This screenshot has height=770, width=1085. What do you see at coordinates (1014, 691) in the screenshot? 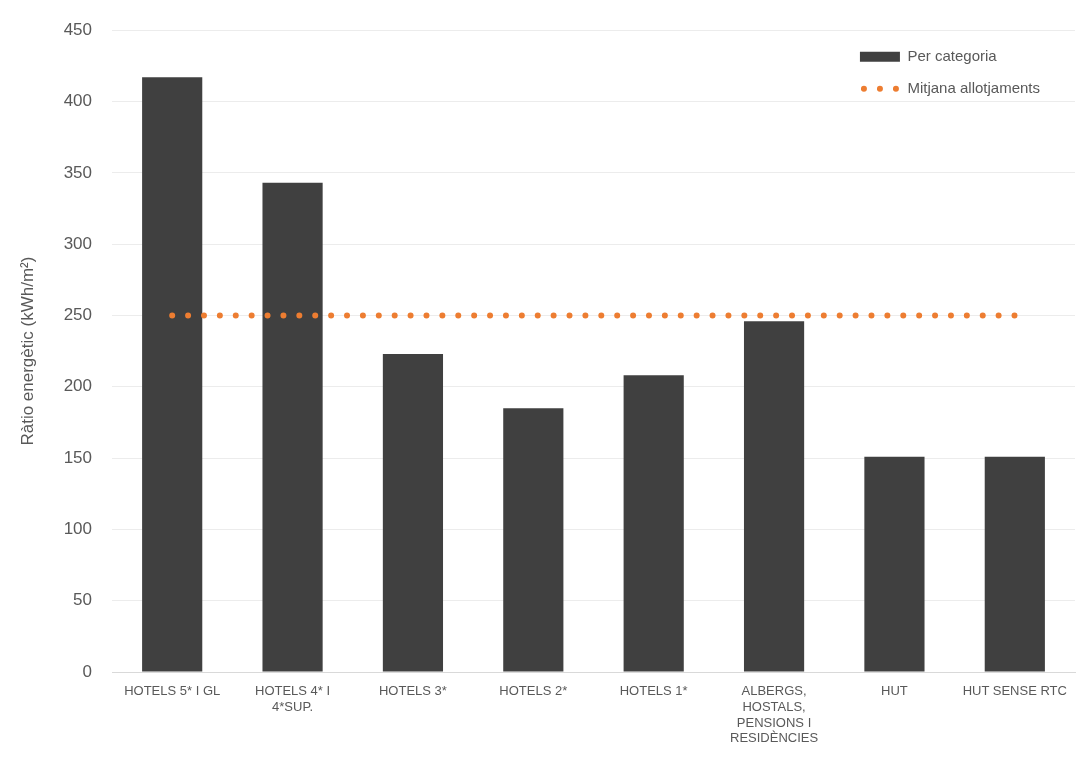
I see `x-tick-label: HUT SENSE RTC` at bounding box center [1014, 691].